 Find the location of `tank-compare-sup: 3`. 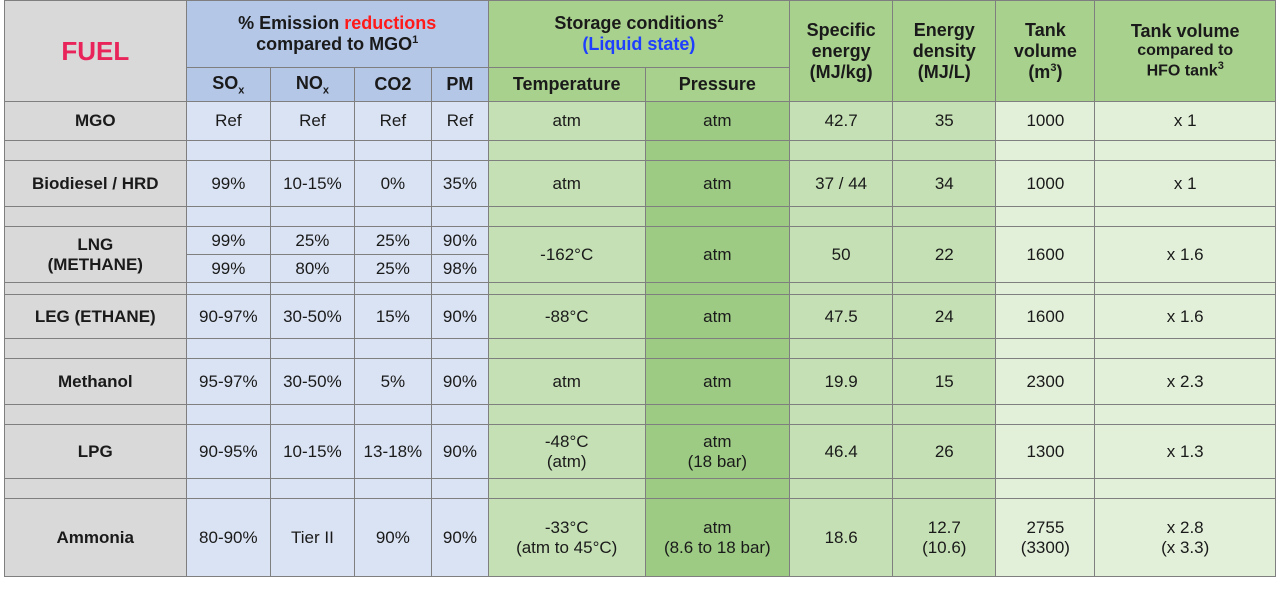

tank-compare-sup: 3 is located at coordinates (1220, 66).